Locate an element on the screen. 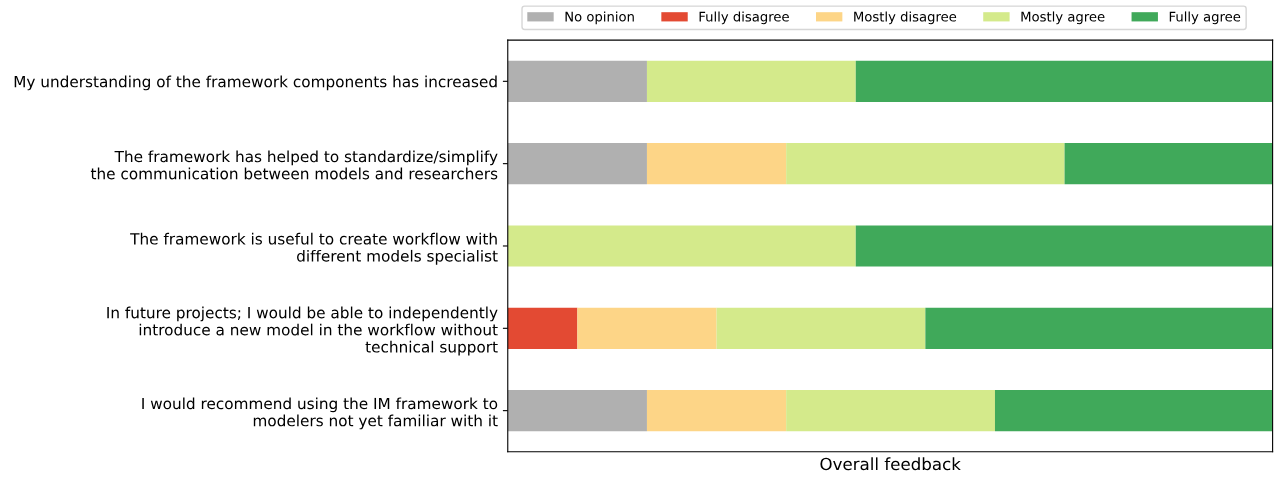 This screenshot has width=1279, height=502. y-tick-label: In future projects; I would be able to independently introduce a new model in the workflow without technical support is located at coordinates (302, 331).